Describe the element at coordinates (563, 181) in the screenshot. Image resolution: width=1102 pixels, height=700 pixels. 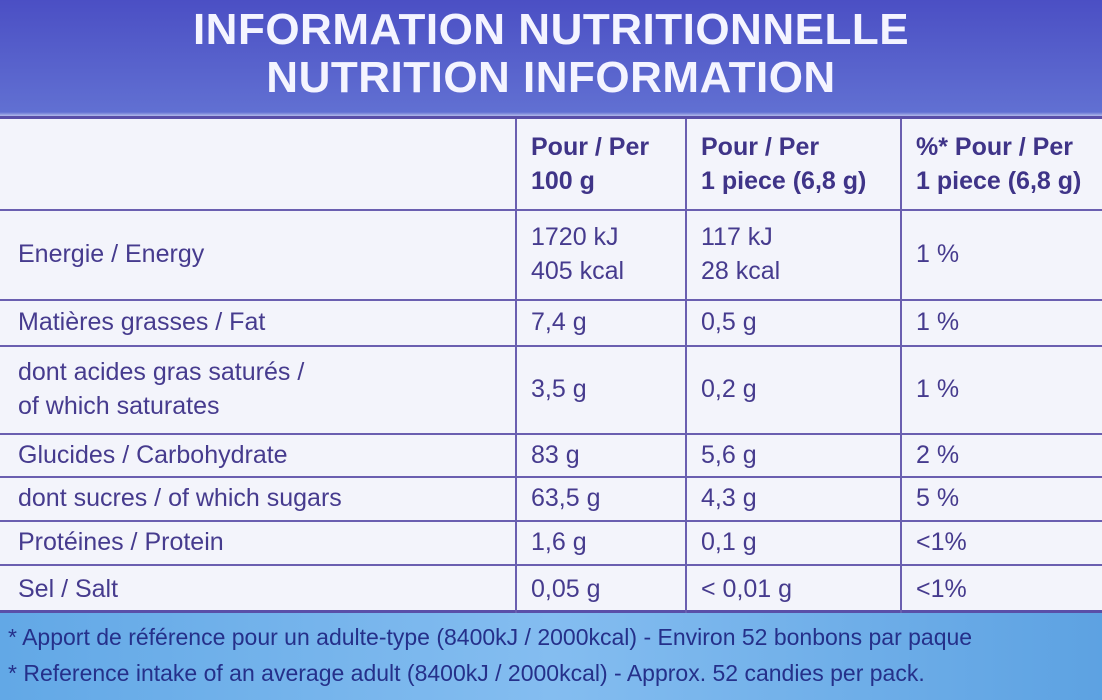
I see `column-header: 100 g` at that location.